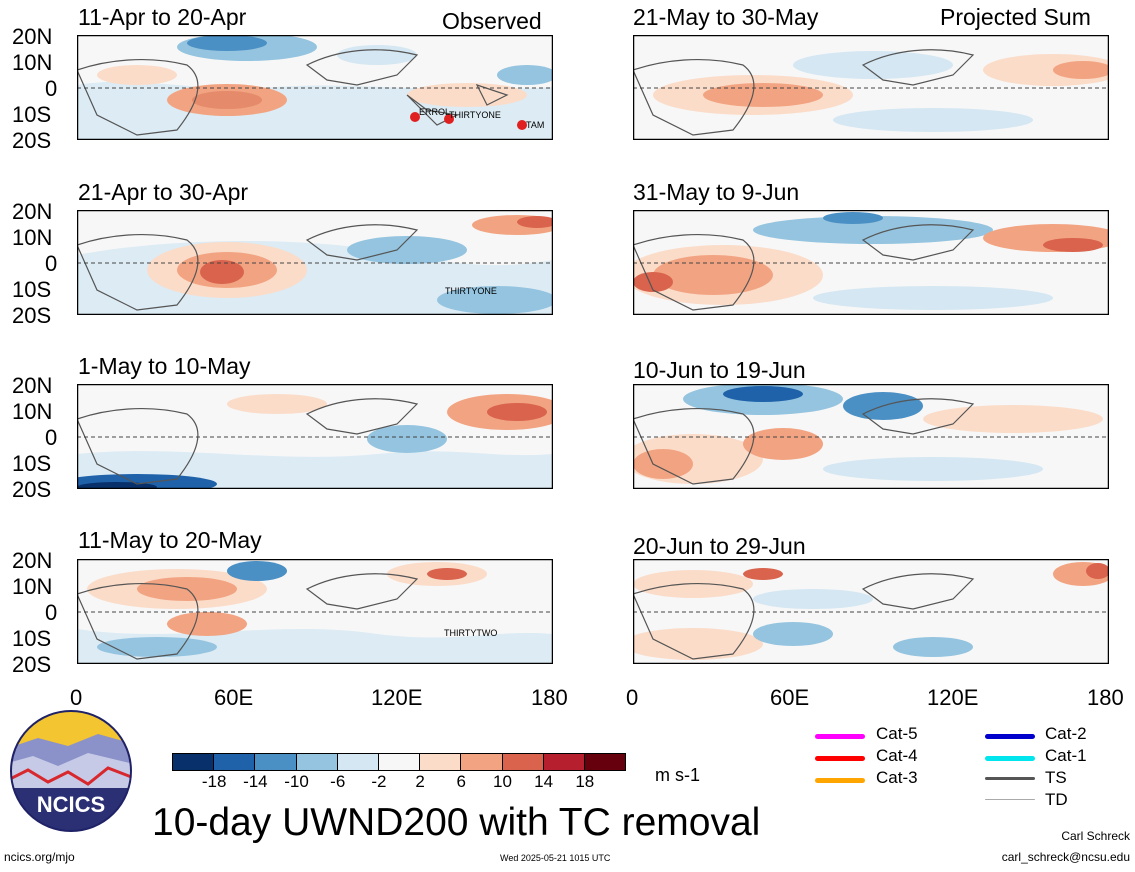 This screenshot has height=872, width=1135. Describe the element at coordinates (1056, 777) in the screenshot. I see `legend-label-ts: TS` at that location.